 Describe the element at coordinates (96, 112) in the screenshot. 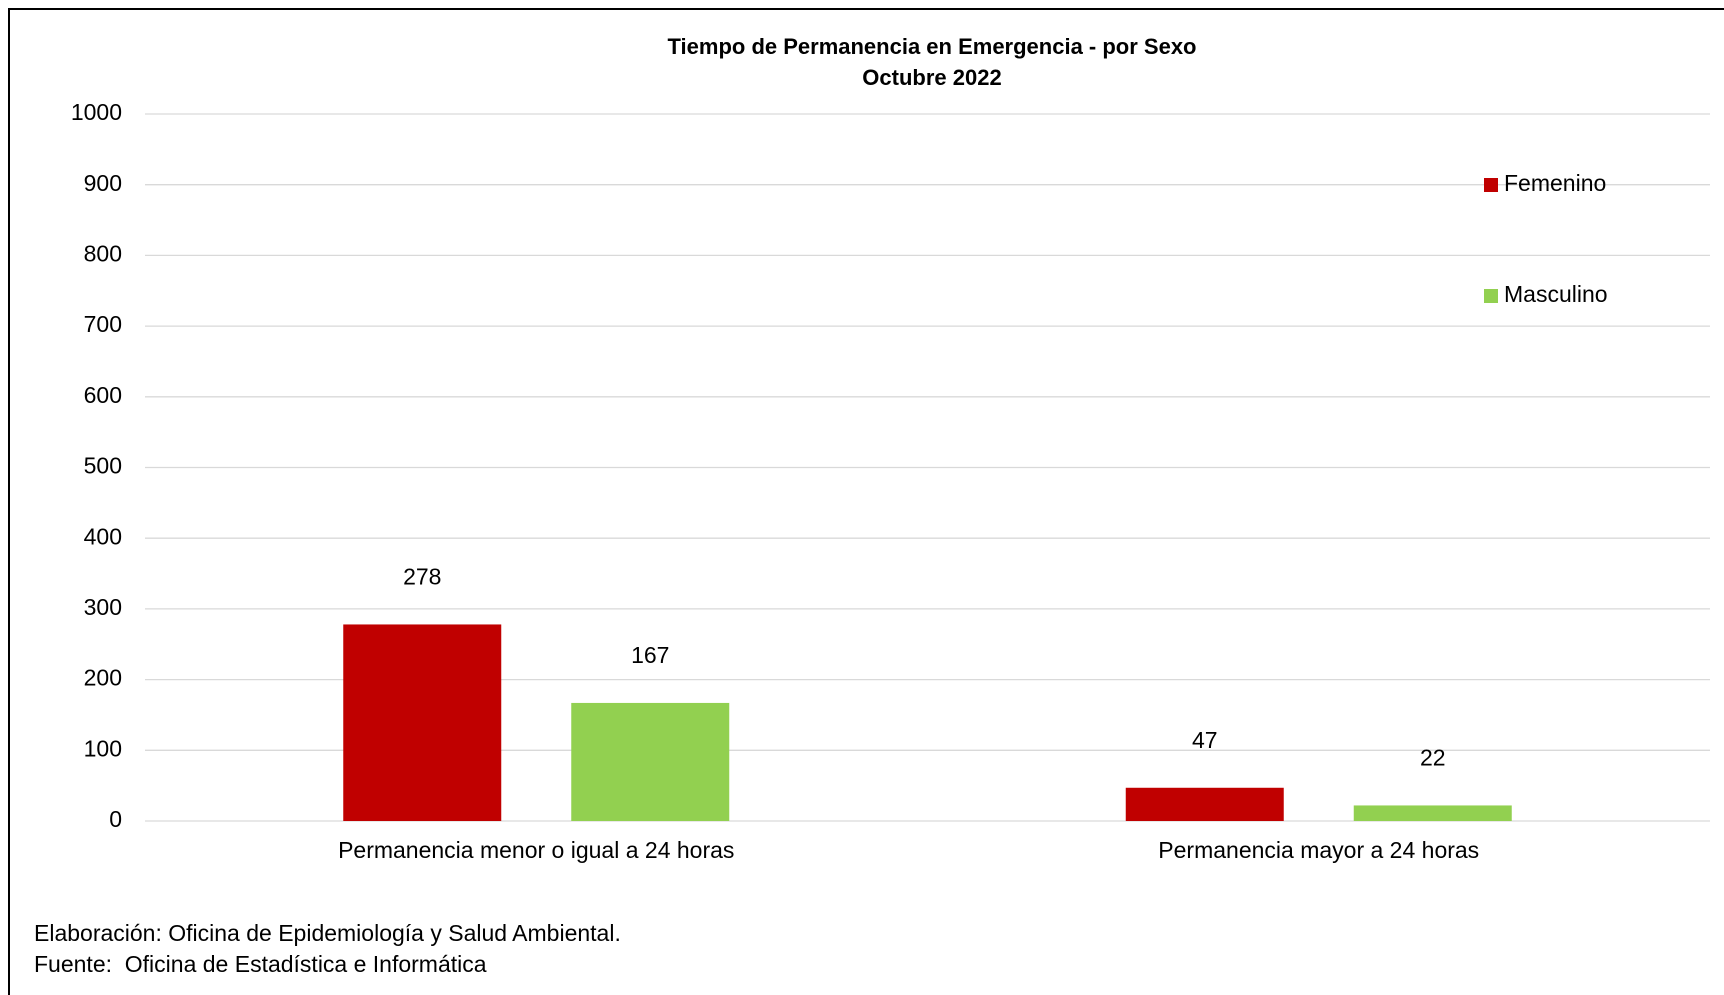

I see `y-tick-label: 1000` at that location.